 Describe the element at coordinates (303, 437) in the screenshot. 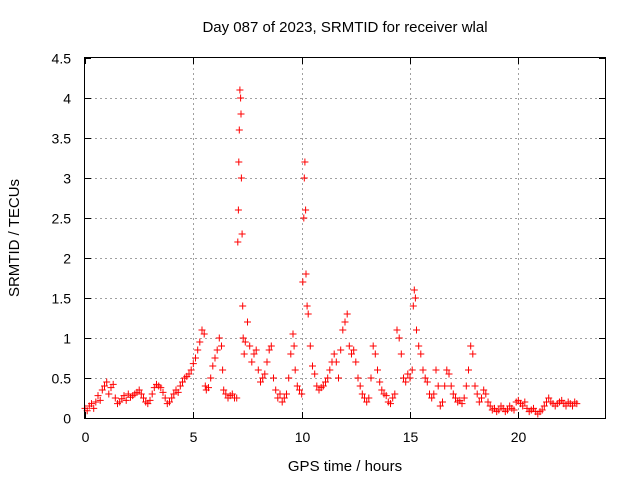

I see `x-tick-label: 10` at that location.